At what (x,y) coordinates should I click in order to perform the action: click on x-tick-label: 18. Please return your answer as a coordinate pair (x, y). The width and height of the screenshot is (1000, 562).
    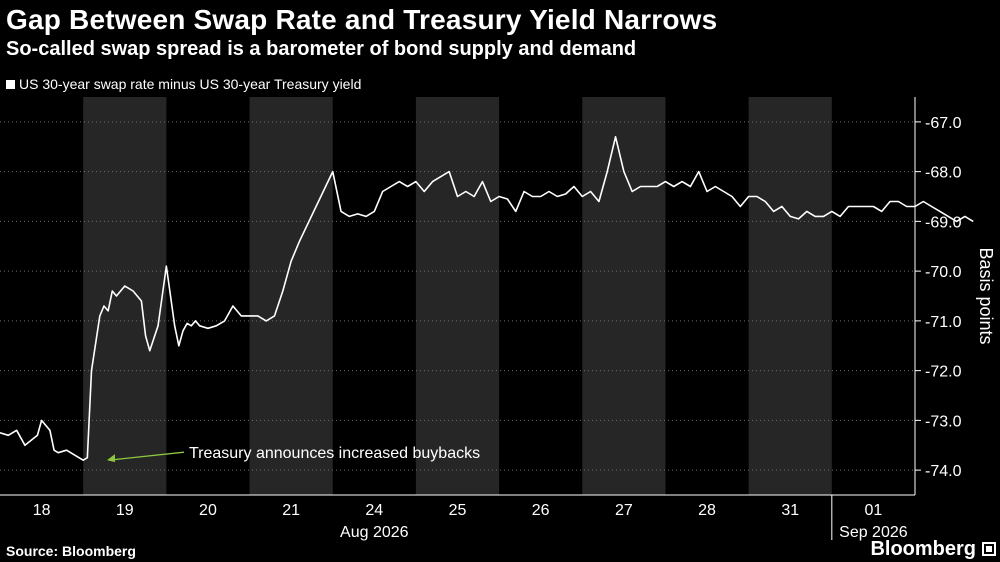
    Looking at the image, I should click on (42, 510).